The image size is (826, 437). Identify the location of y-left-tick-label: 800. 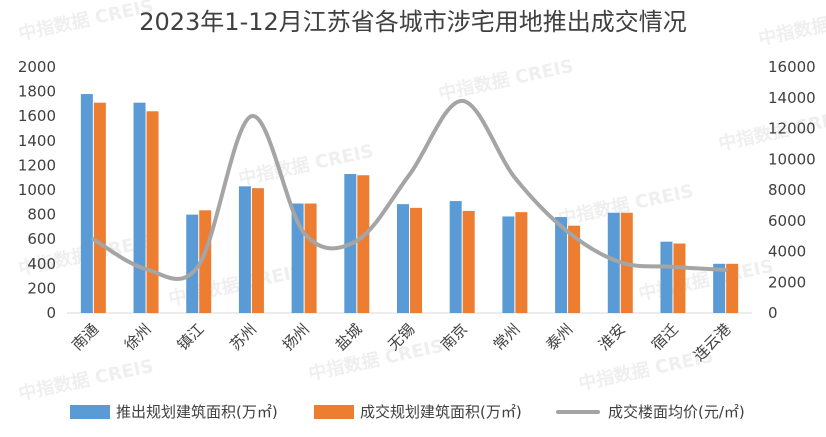
(41, 215).